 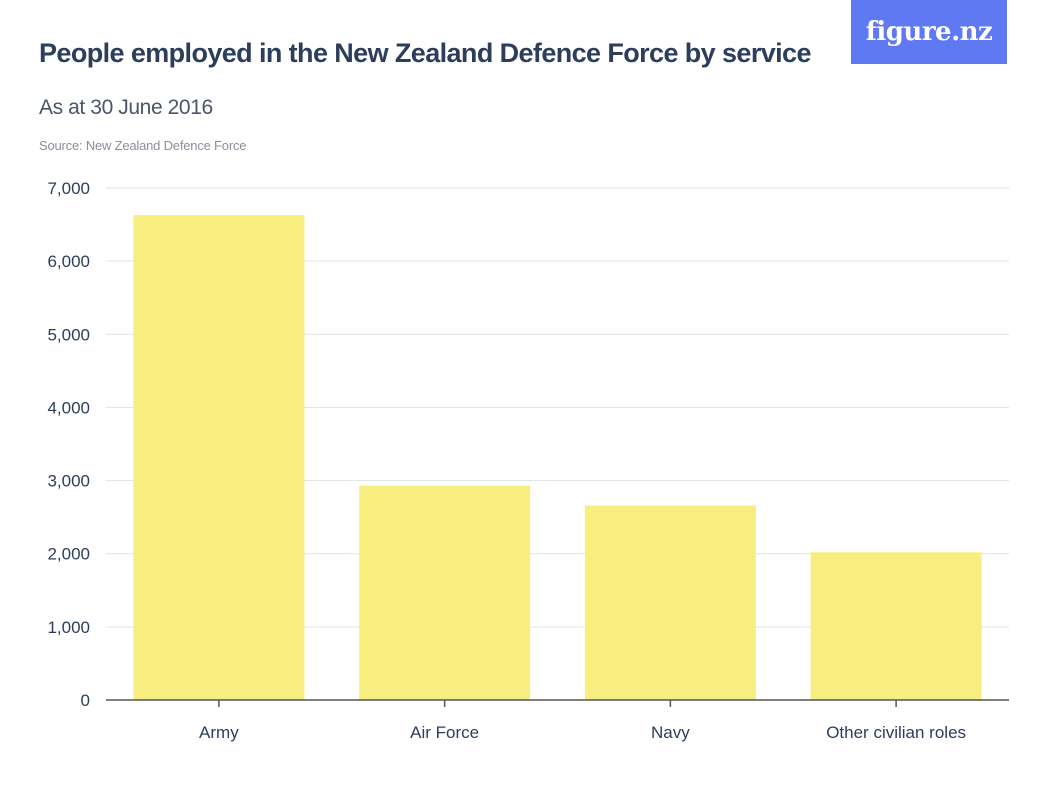 What do you see at coordinates (219, 457) in the screenshot?
I see `bar-army` at bounding box center [219, 457].